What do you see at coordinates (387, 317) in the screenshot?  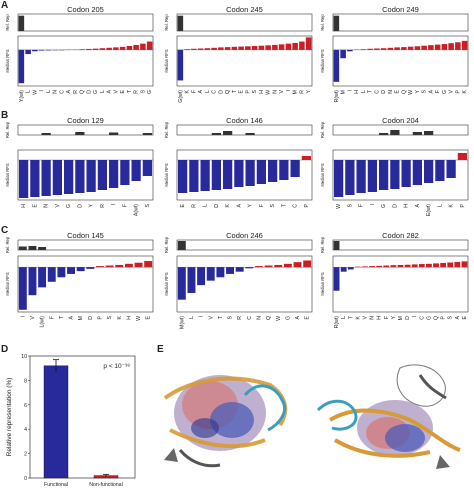 I see `tick-label: F` at bounding box center [387, 317].